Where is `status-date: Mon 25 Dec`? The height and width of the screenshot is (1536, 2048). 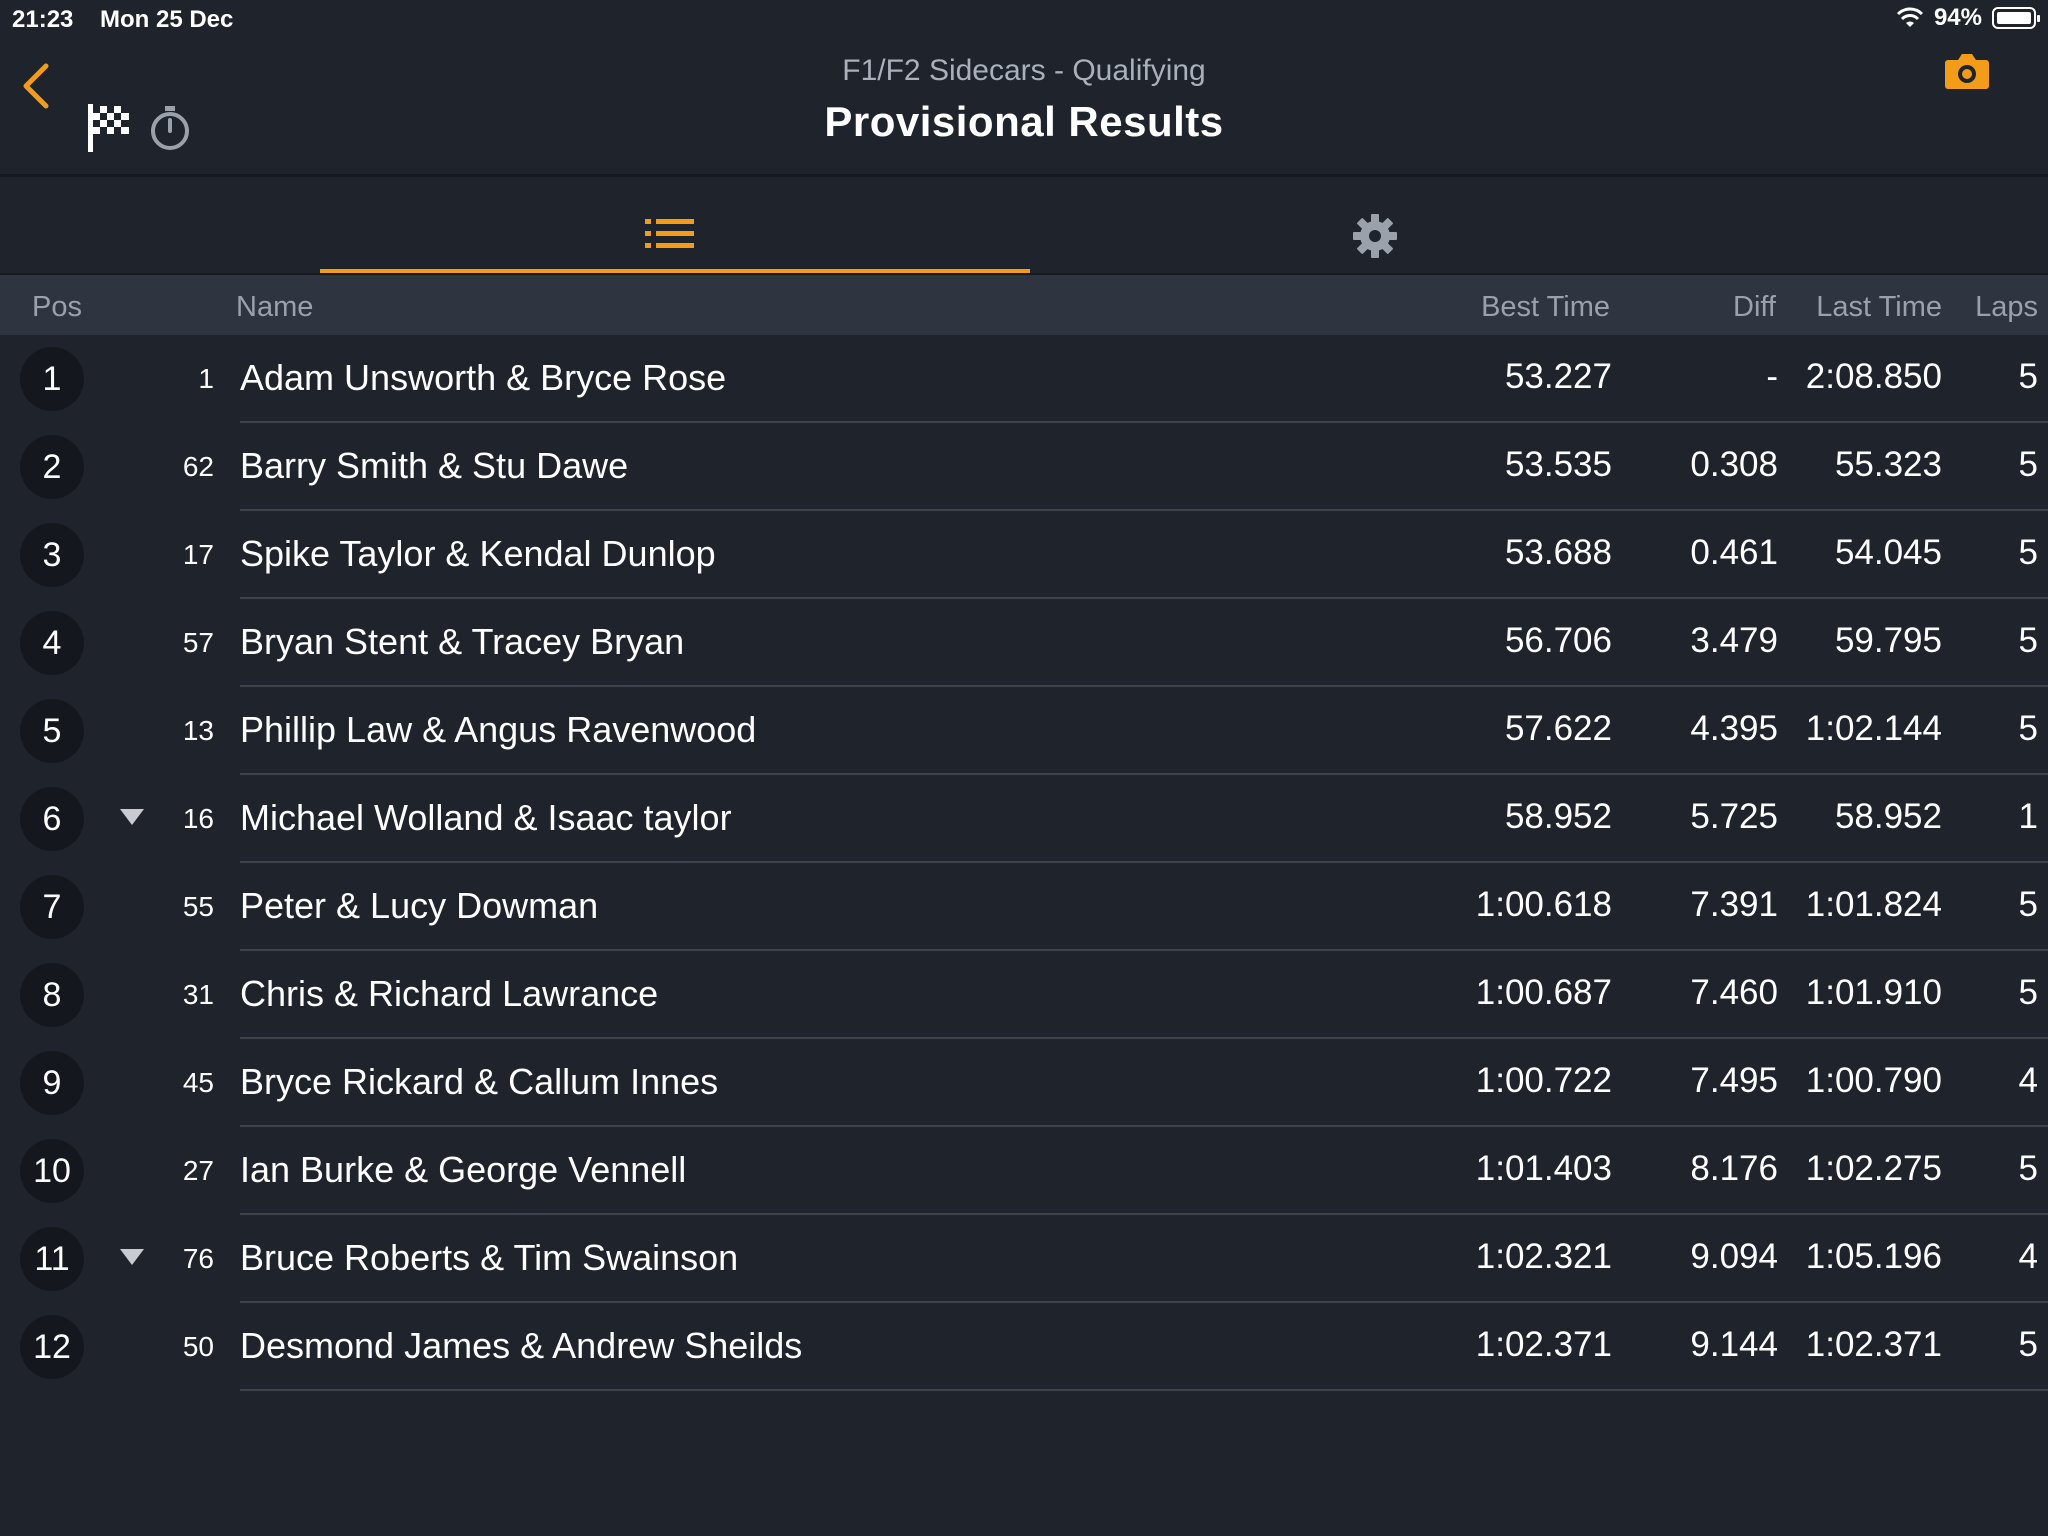 status-date: Mon 25 Dec is located at coordinates (167, 19).